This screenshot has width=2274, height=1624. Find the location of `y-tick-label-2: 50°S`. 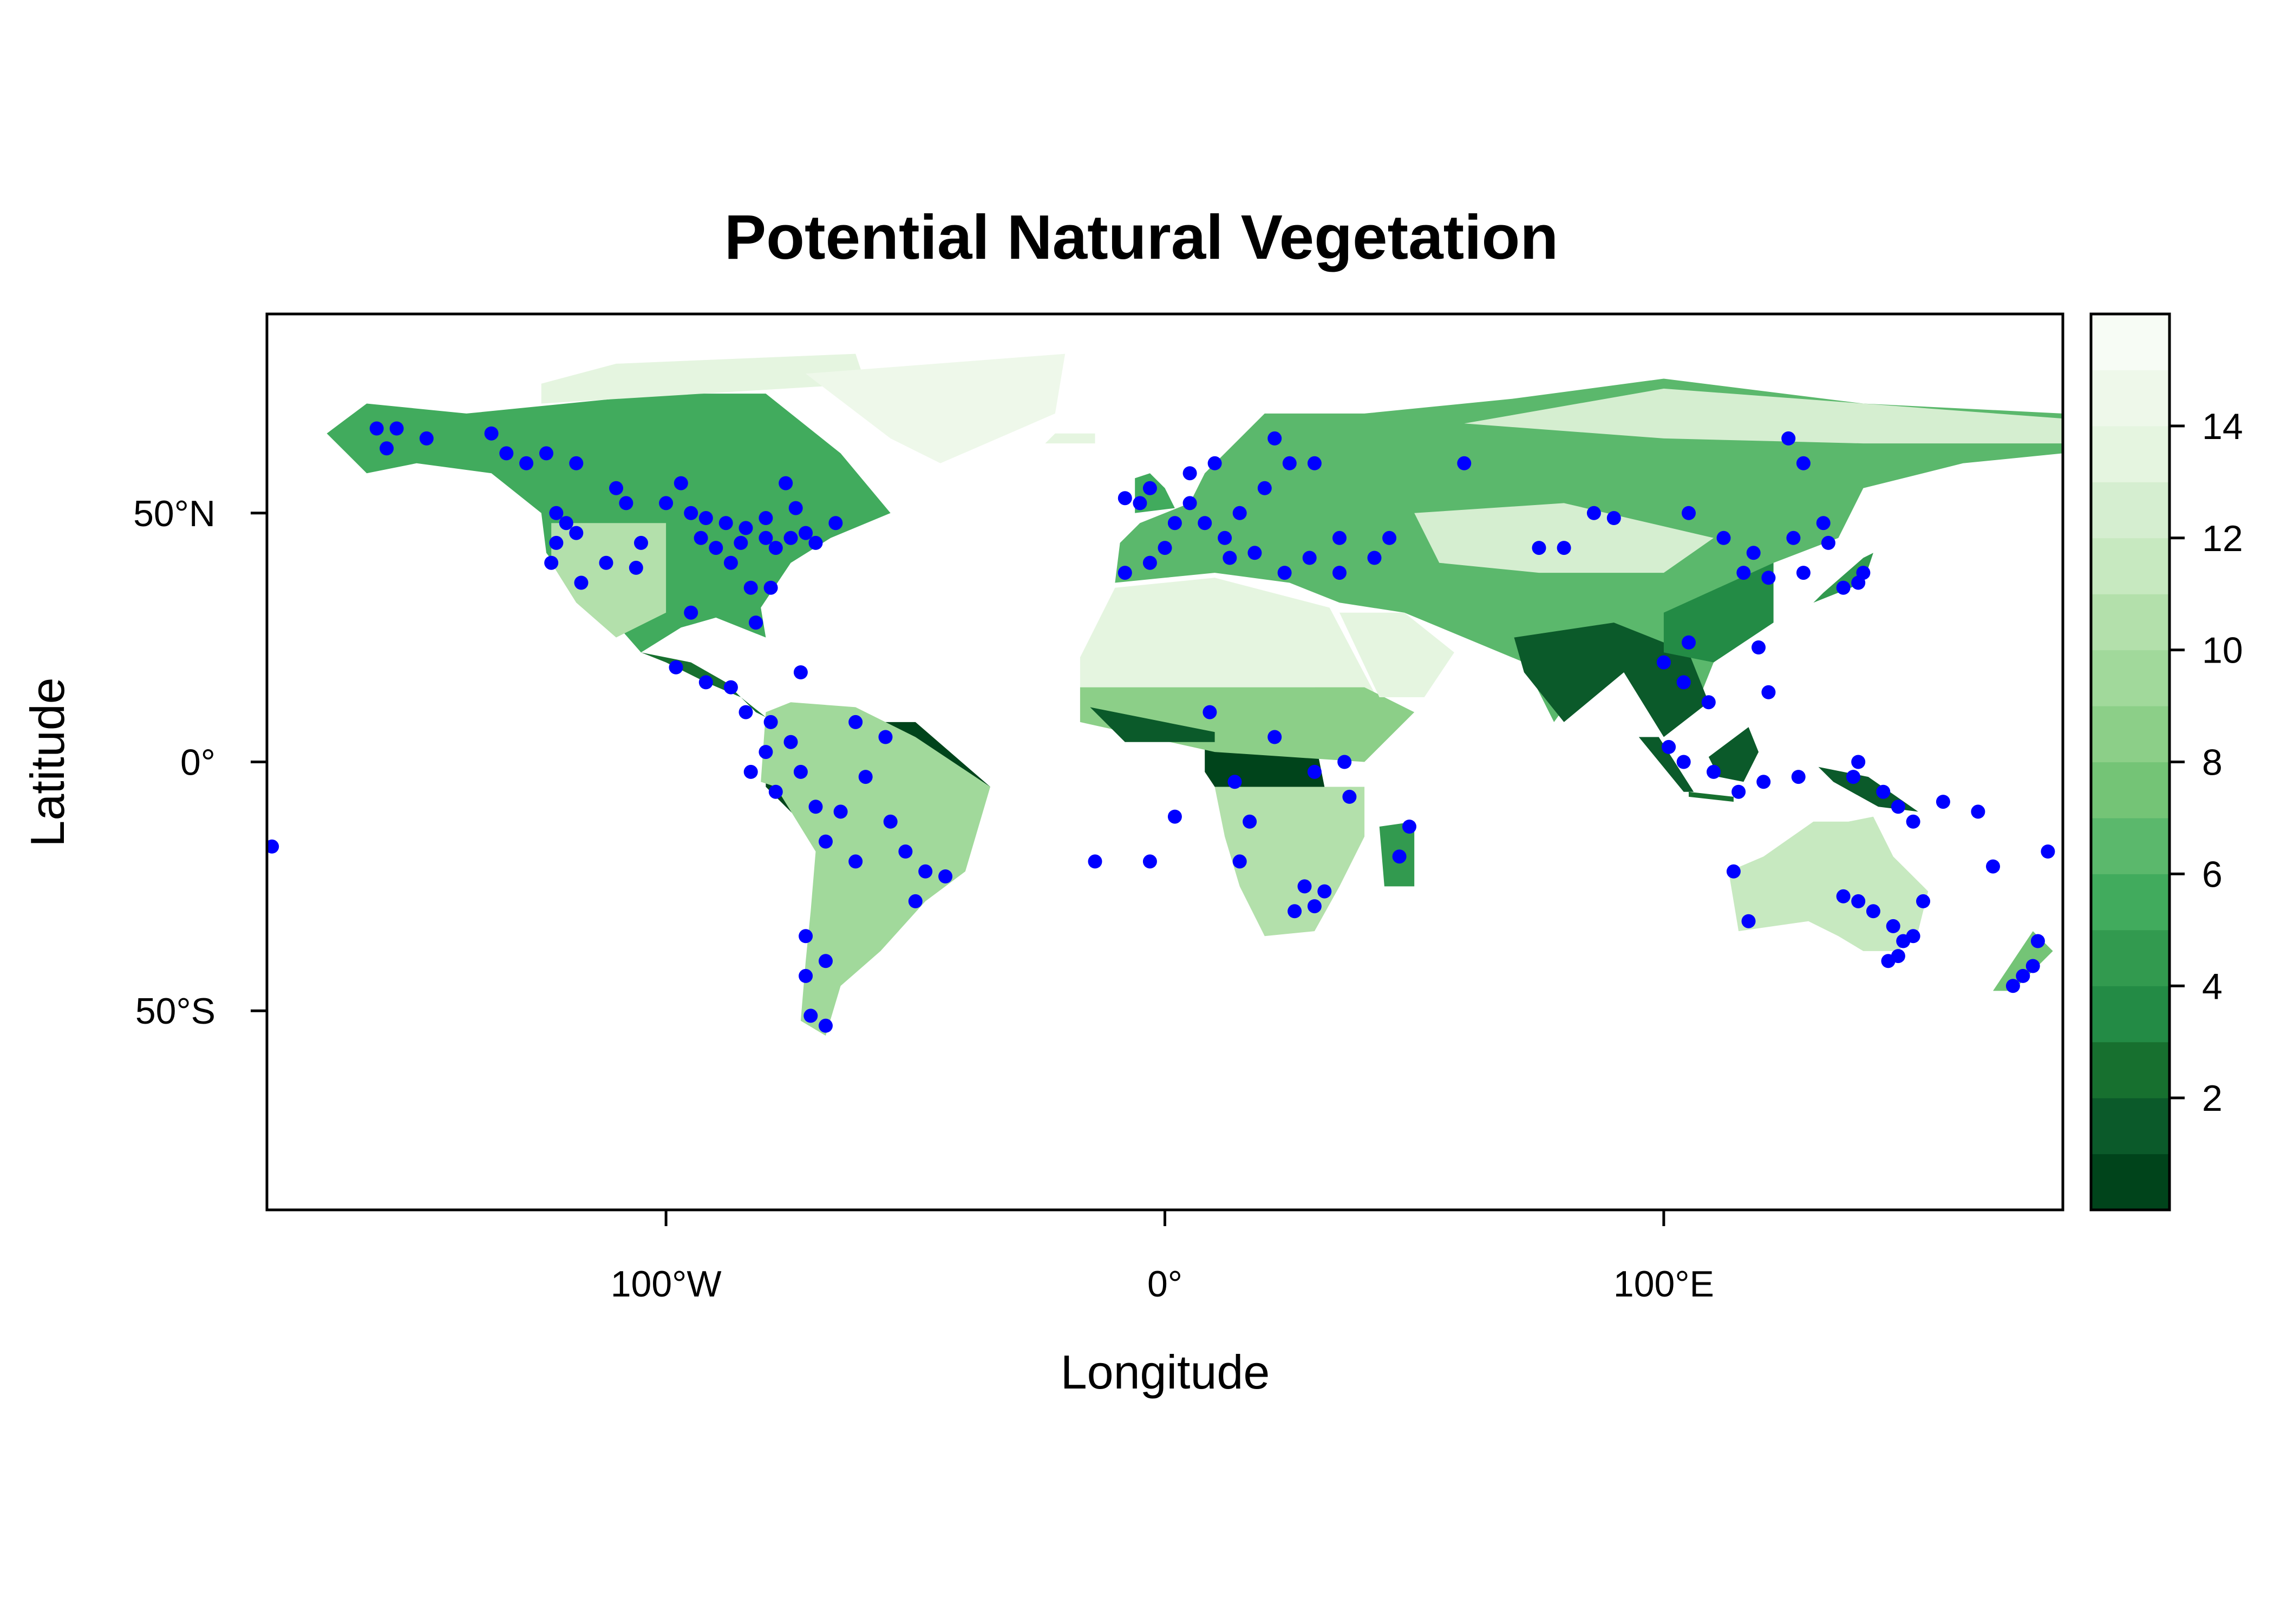

y-tick-label-2: 50°S is located at coordinates (175, 1011).